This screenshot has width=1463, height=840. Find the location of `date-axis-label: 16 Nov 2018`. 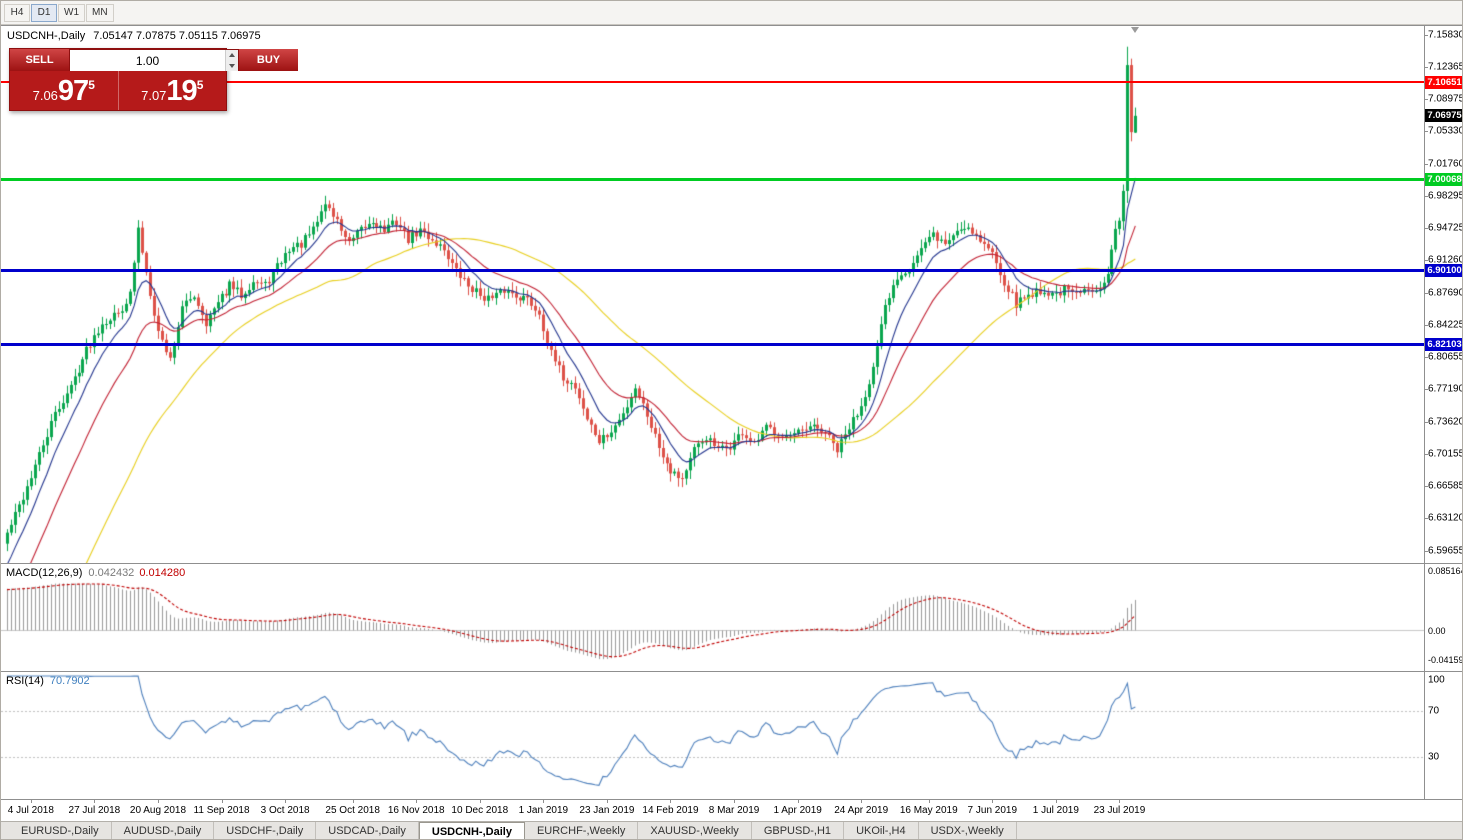

date-axis-label: 16 Nov 2018 is located at coordinates (416, 810).